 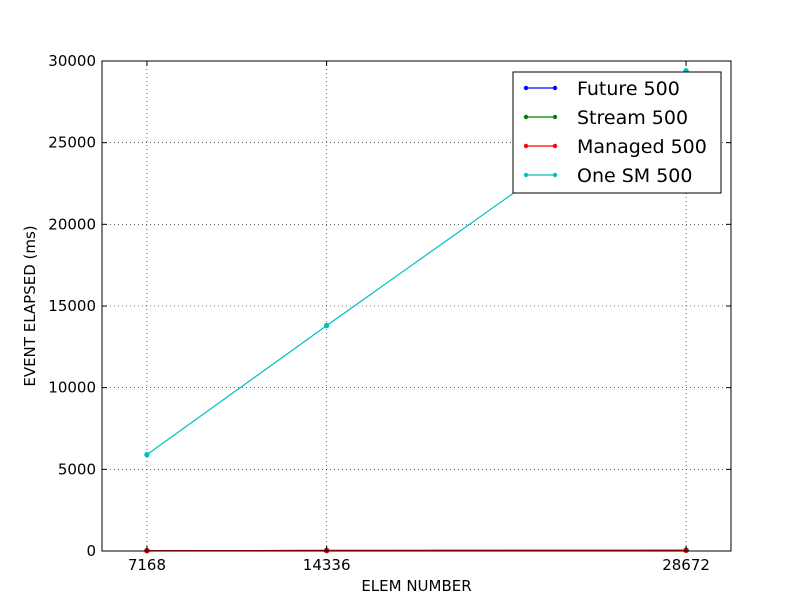 I want to click on y-tick-label: 15000, so click(x=72, y=306).